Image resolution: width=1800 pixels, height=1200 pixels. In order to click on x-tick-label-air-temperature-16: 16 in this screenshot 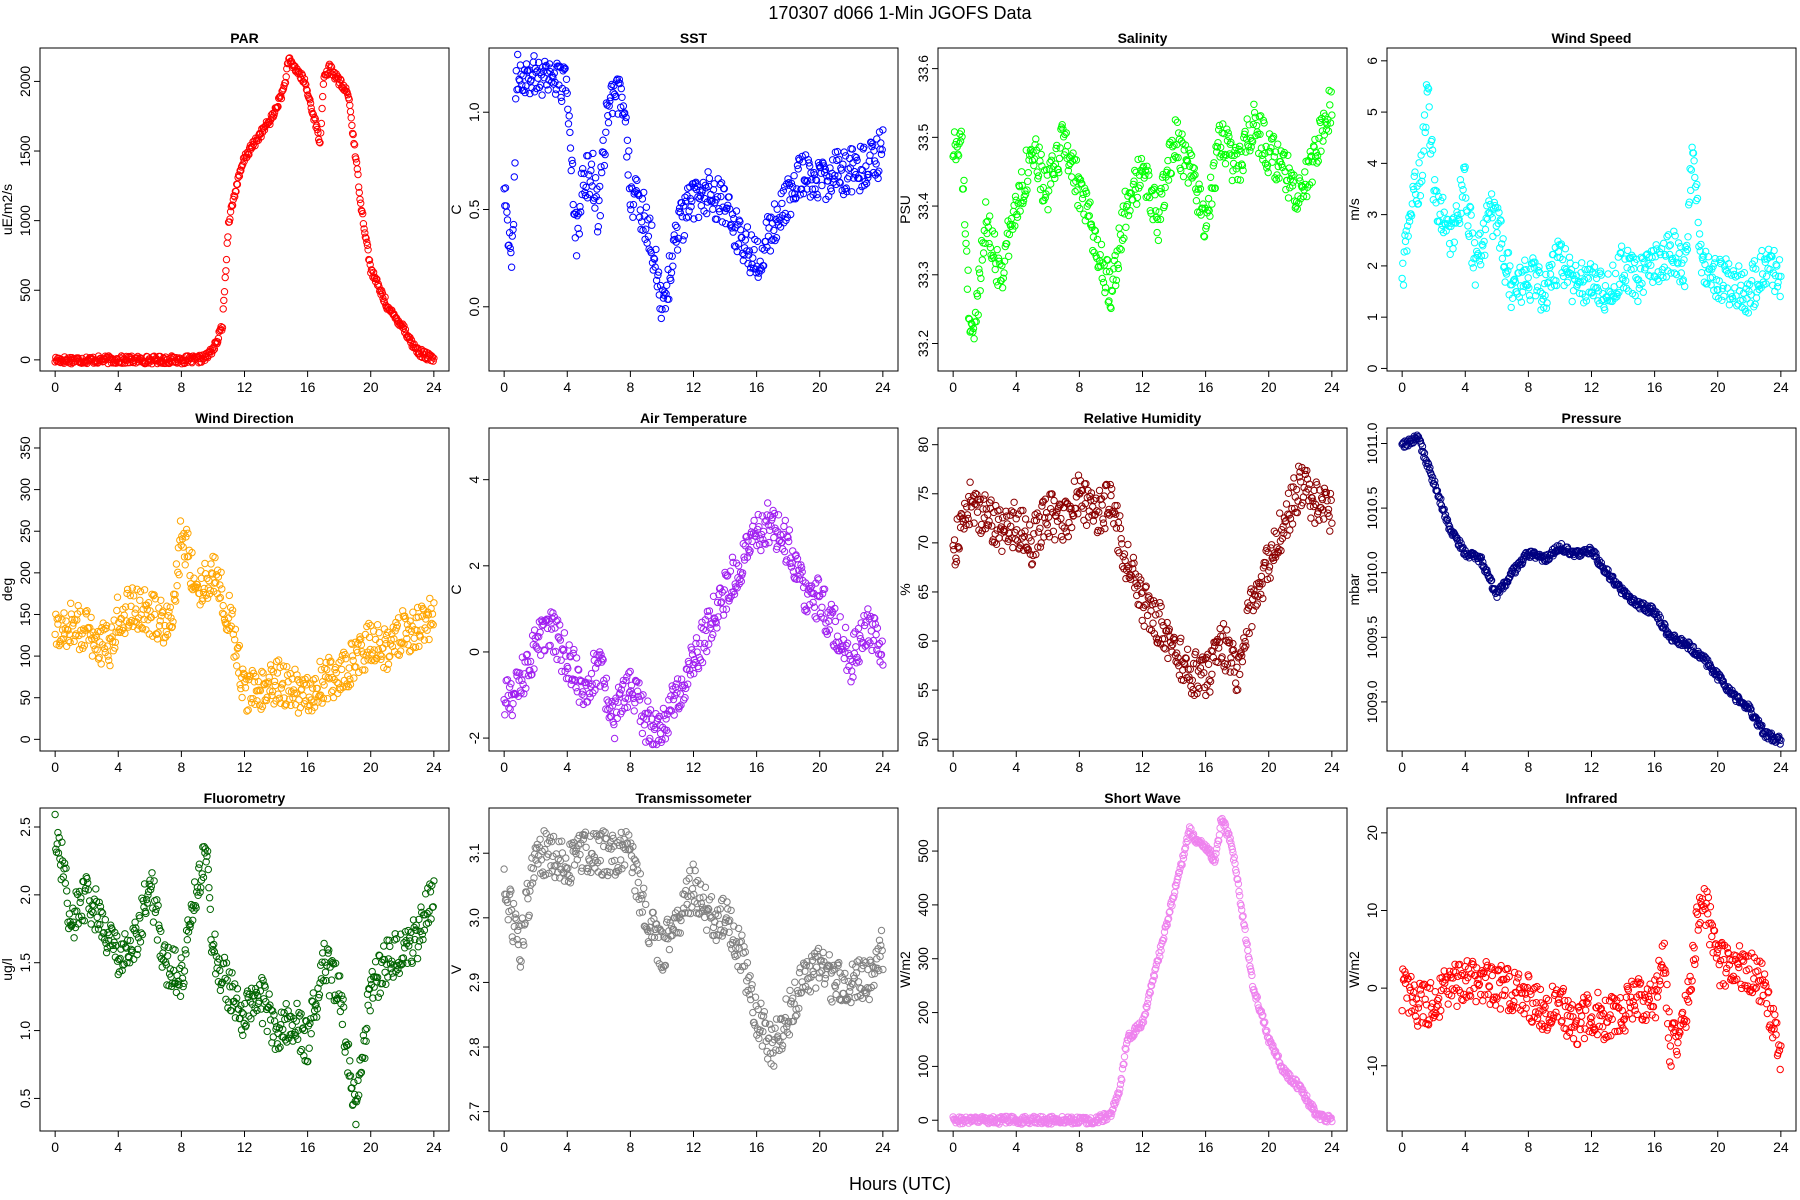, I will do `click(757, 767)`.